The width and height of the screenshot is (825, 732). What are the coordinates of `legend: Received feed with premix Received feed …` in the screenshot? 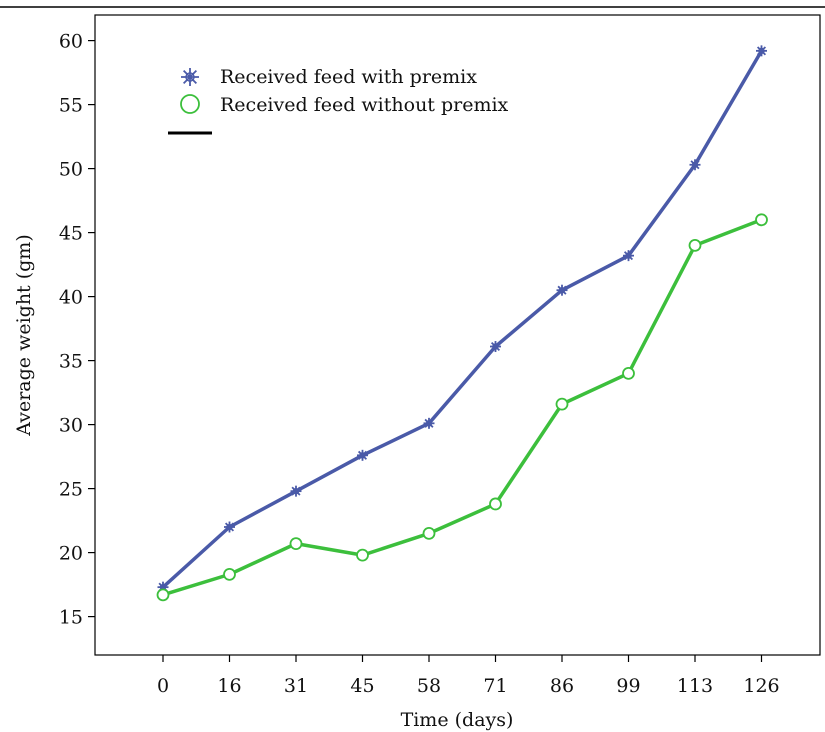 It's located at (338, 100).